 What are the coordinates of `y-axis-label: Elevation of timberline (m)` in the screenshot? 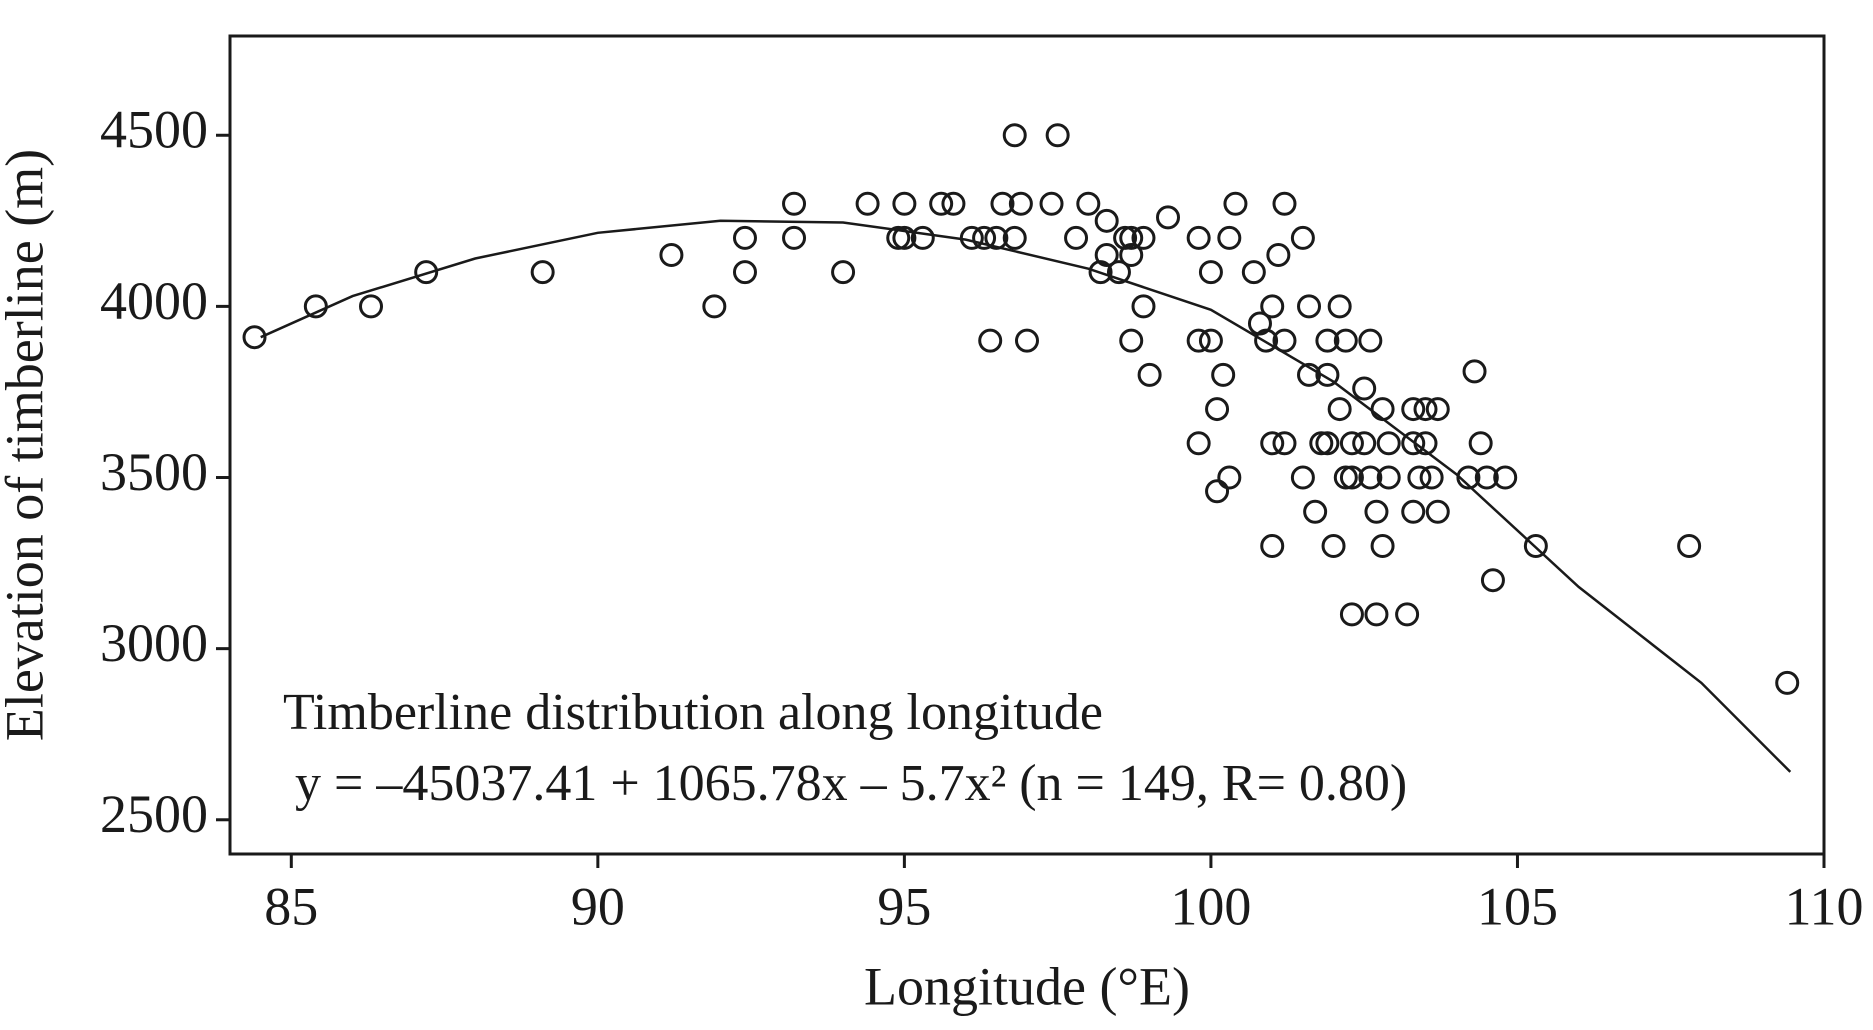 It's located at (27, 445).